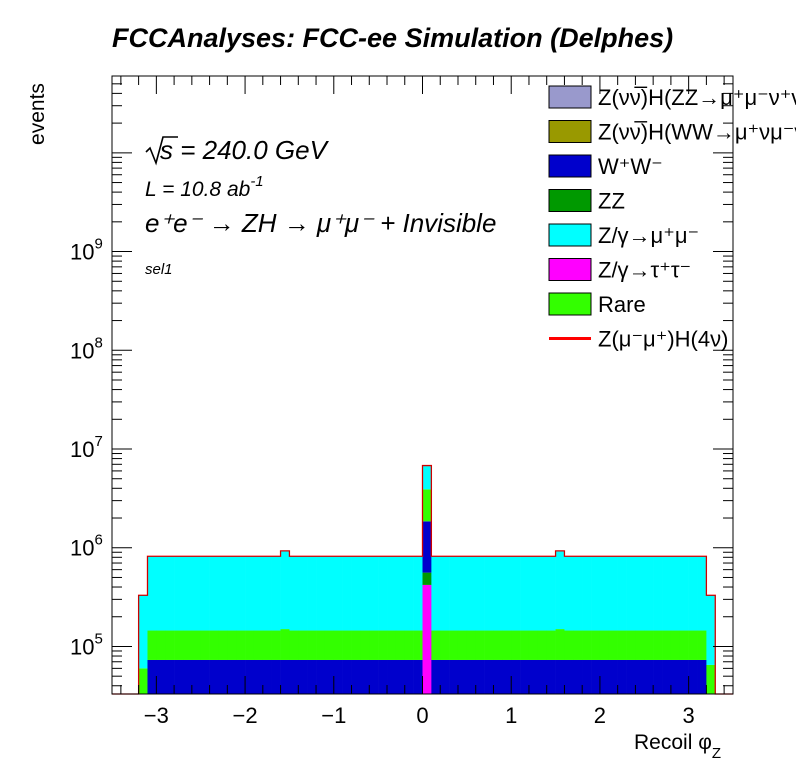  What do you see at coordinates (166, 150) in the screenshot?
I see `sqrt-s-symbol: s` at bounding box center [166, 150].